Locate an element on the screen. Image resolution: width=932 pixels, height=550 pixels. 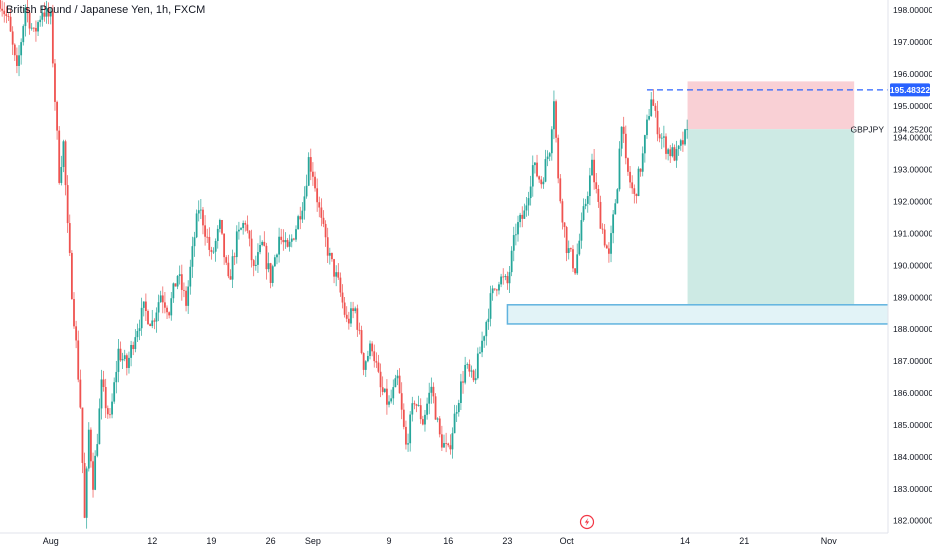
flash-icon is located at coordinates (587, 522).